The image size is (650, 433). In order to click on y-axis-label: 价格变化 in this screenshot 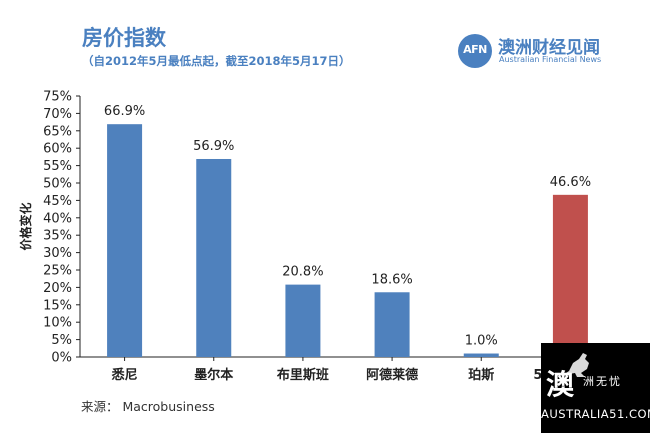, I will do `click(25, 226)`.